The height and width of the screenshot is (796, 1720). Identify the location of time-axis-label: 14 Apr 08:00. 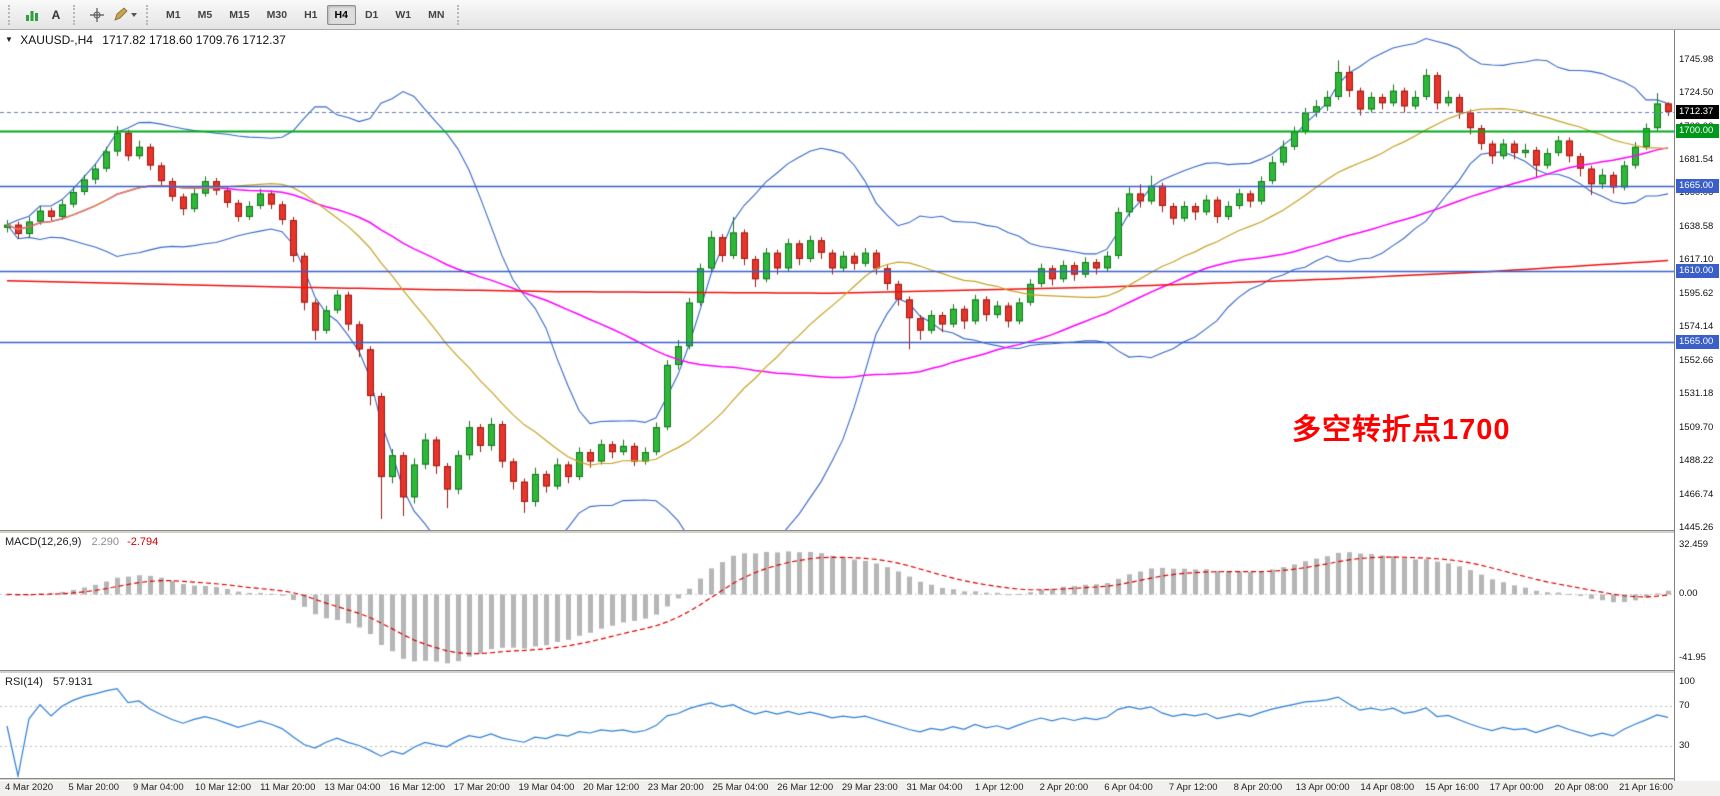
(1387, 787).